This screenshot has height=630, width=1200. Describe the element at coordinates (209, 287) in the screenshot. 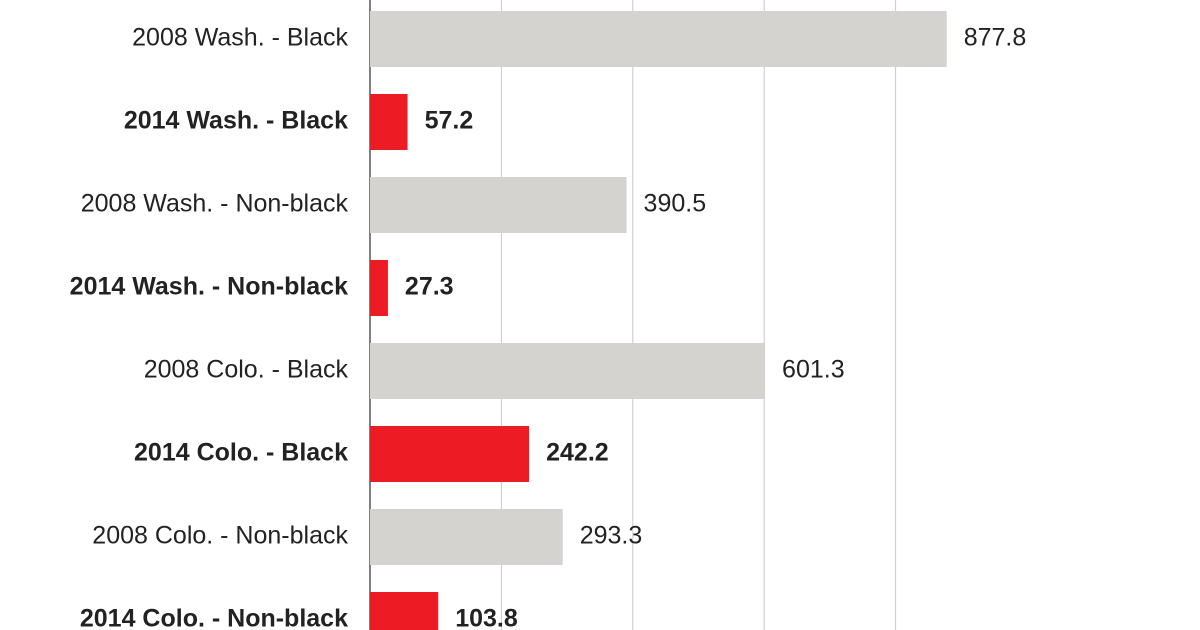

I see `category-label: 2014 Wash. - Non-black` at that location.